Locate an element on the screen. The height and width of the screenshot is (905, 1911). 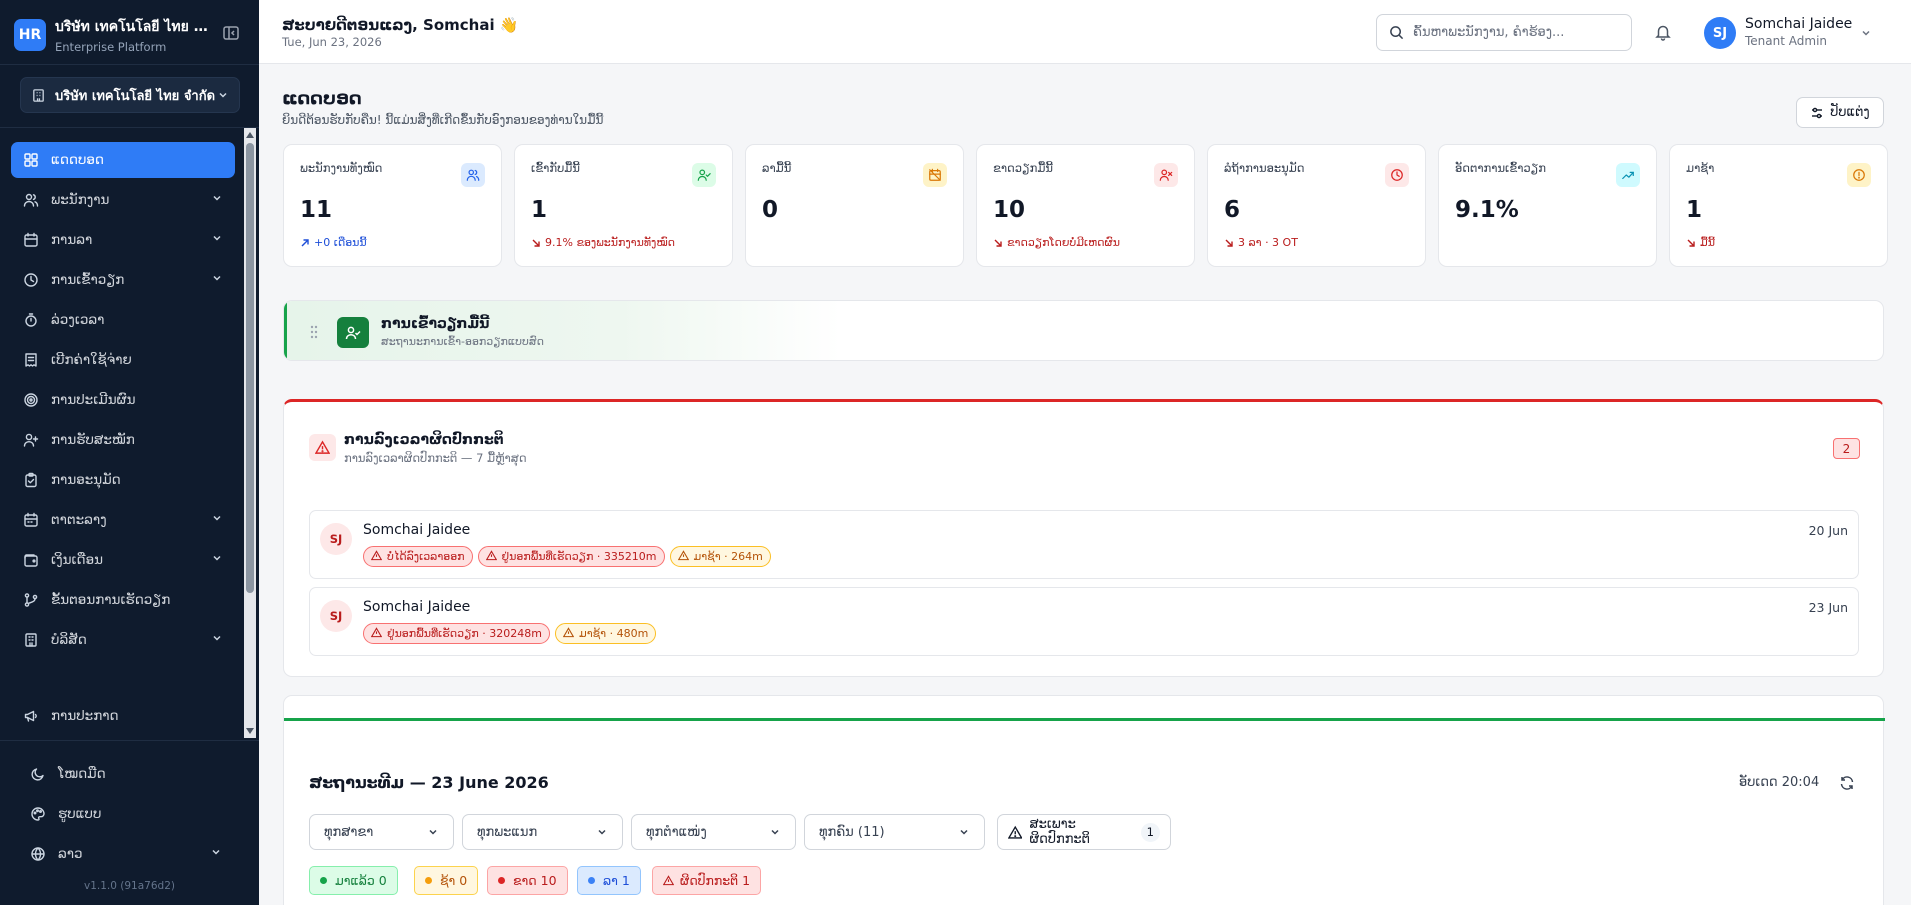
stat-card: ອັດຕາການເຂົ້າວຽກ 9.1% is located at coordinates (1547, 205).